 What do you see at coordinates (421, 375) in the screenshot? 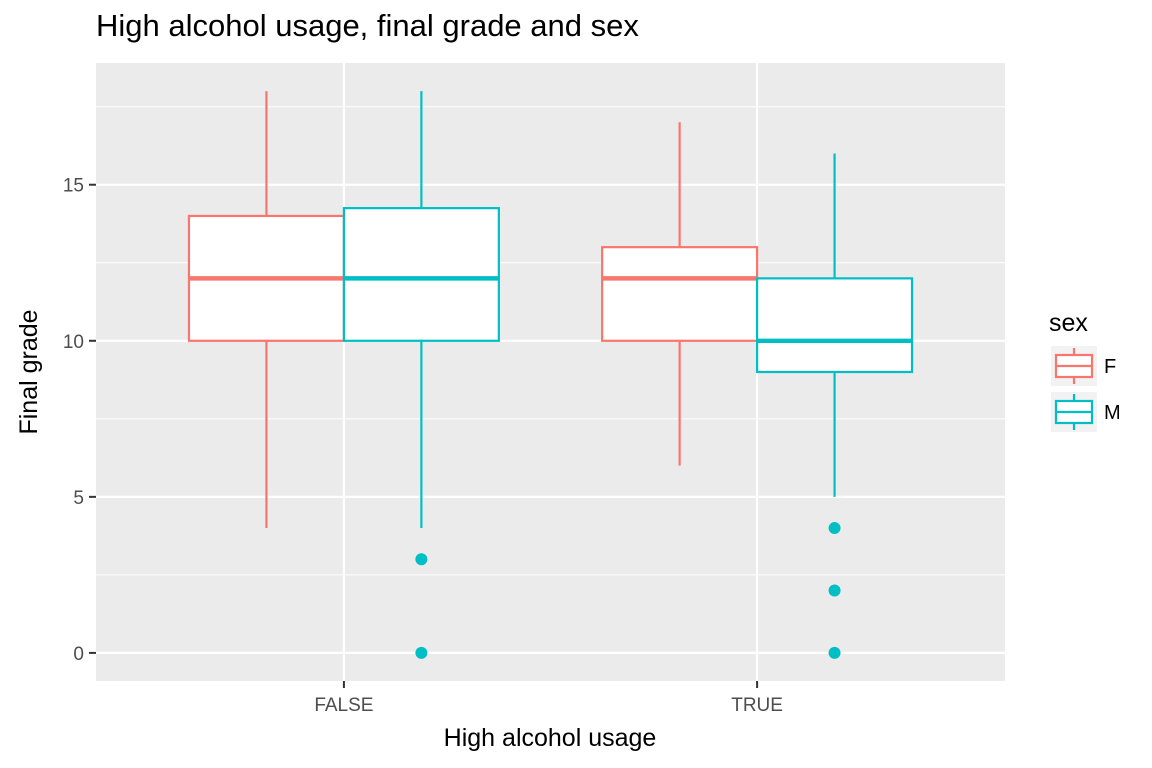
I see `boxplot-M-FALSE` at bounding box center [421, 375].